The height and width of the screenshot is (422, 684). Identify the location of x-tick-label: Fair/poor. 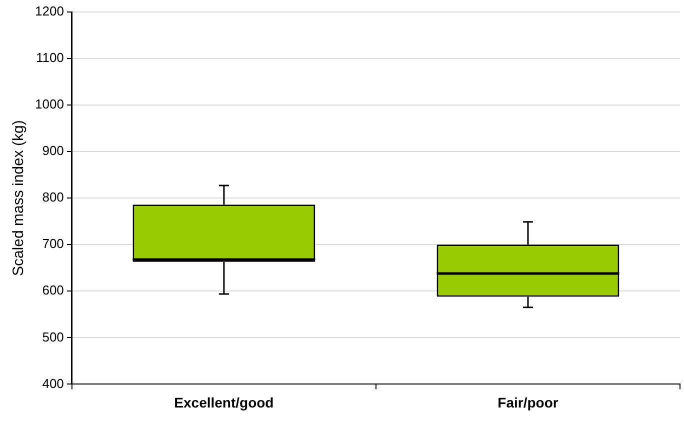
(528, 402).